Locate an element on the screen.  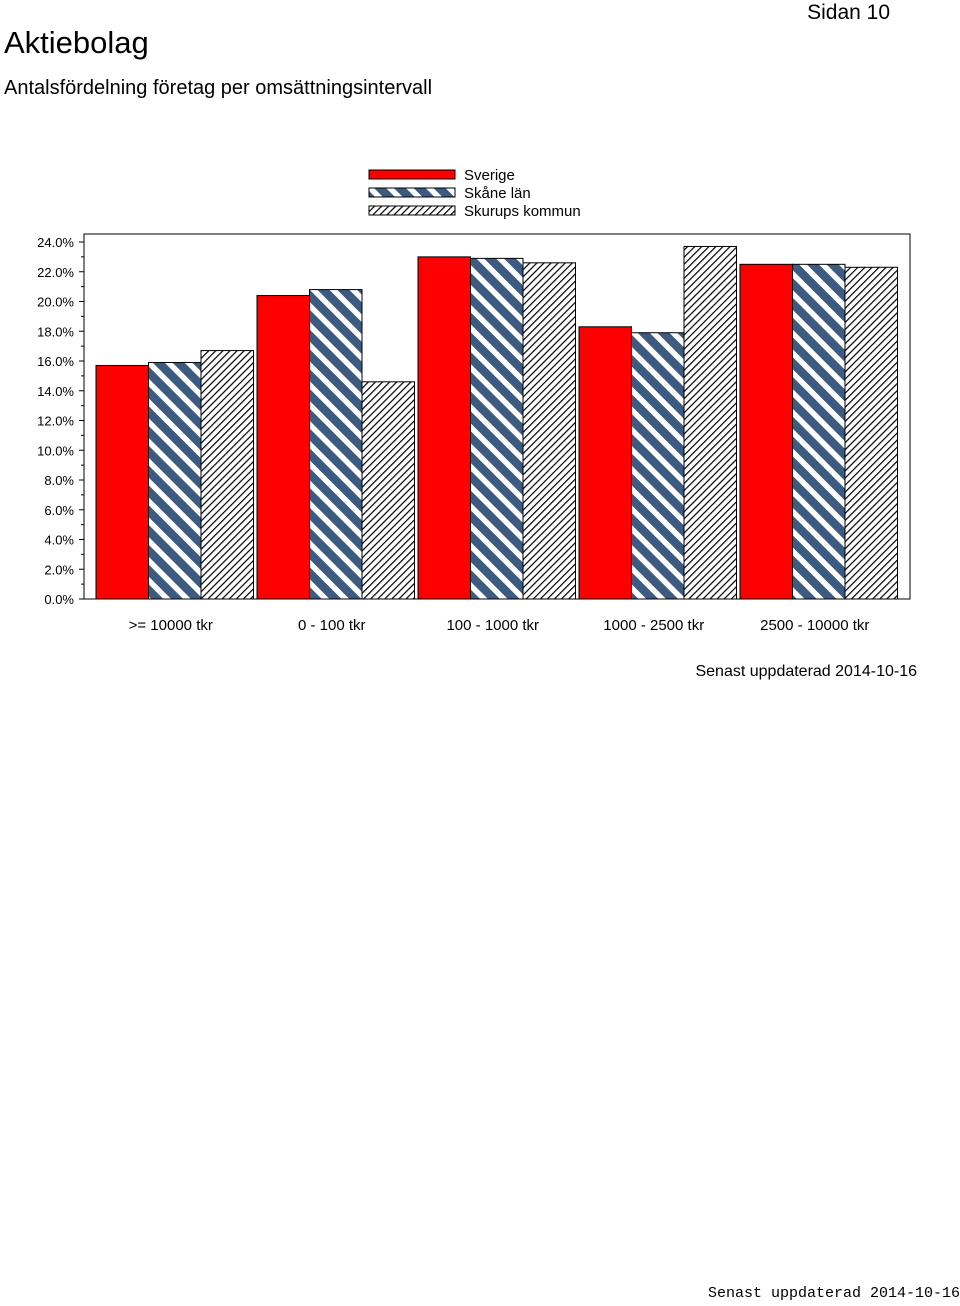
legend-label: Skurups kommun is located at coordinates (522, 211).